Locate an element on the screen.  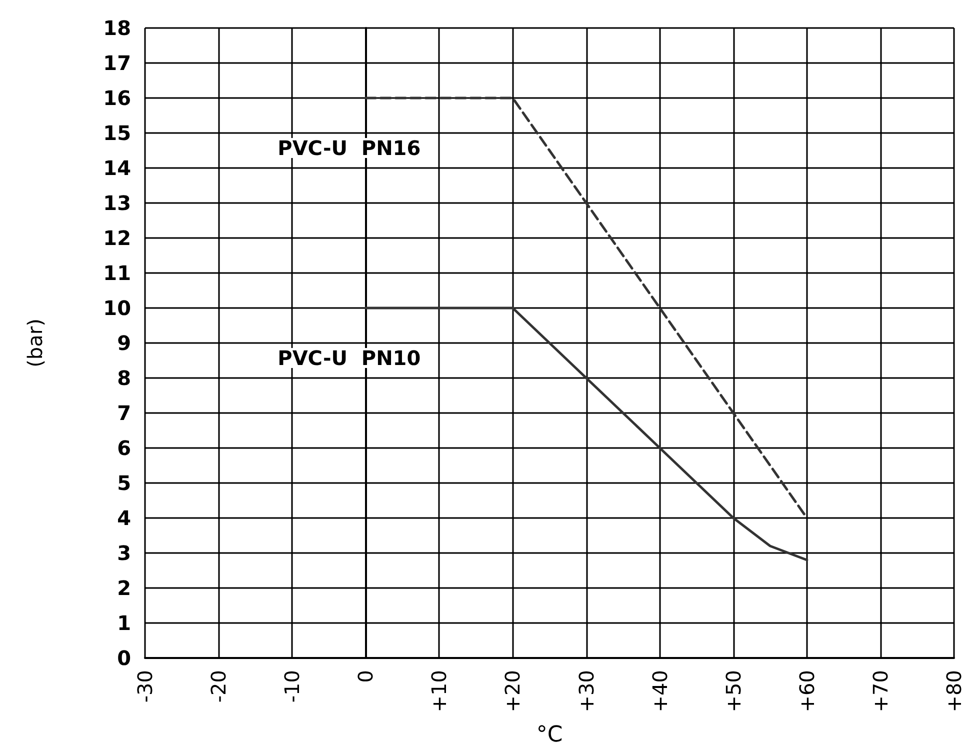
y-tick-label: 11 is located at coordinates (117, 273).